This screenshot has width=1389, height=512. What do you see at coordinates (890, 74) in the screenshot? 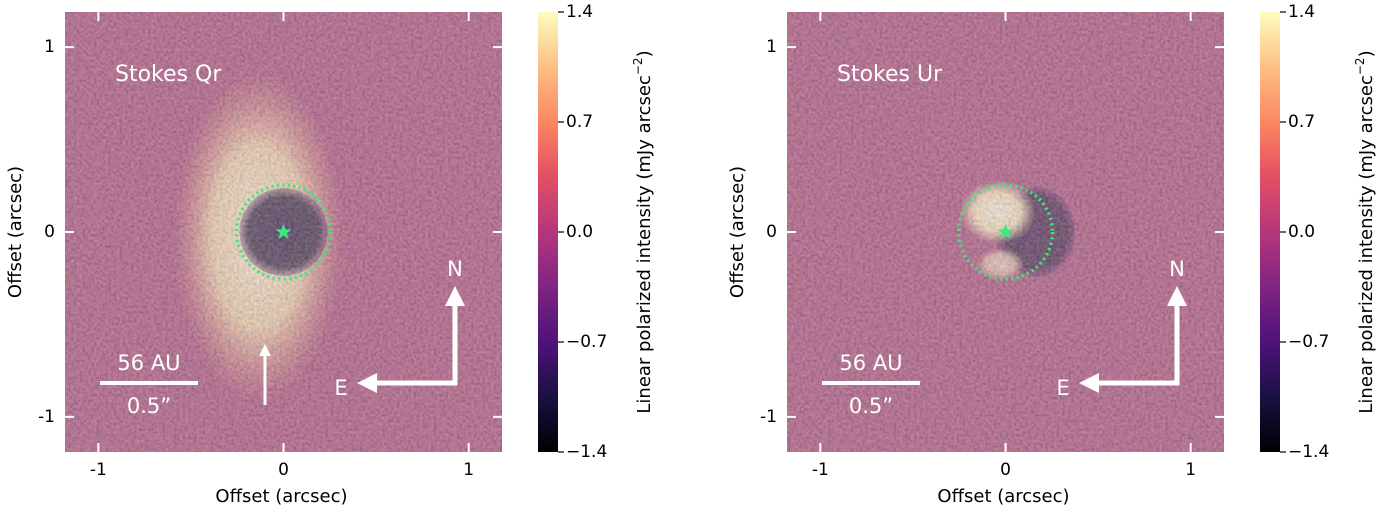
I see `panel-label: Stokes Ur` at bounding box center [890, 74].